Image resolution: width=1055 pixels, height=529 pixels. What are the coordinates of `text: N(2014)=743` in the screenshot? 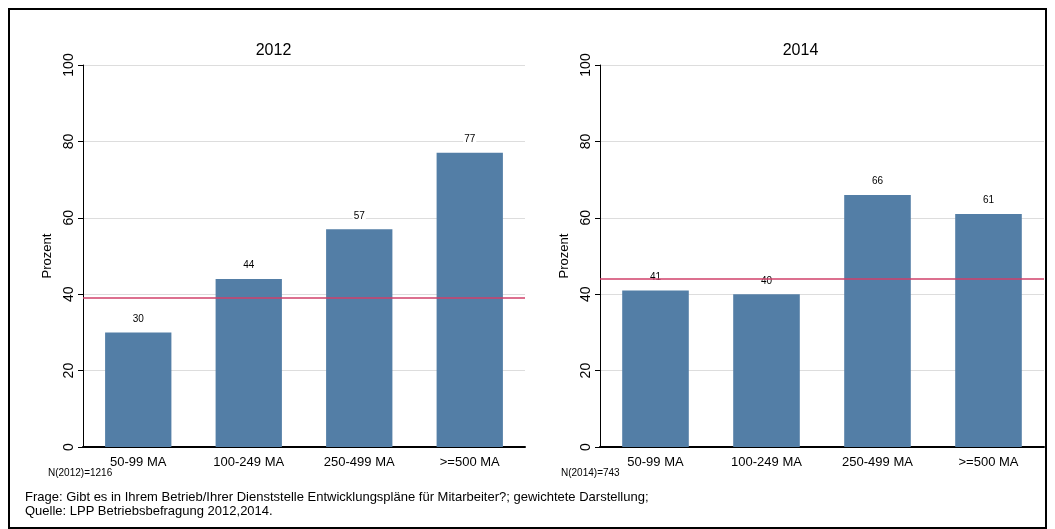 It's located at (590, 472).